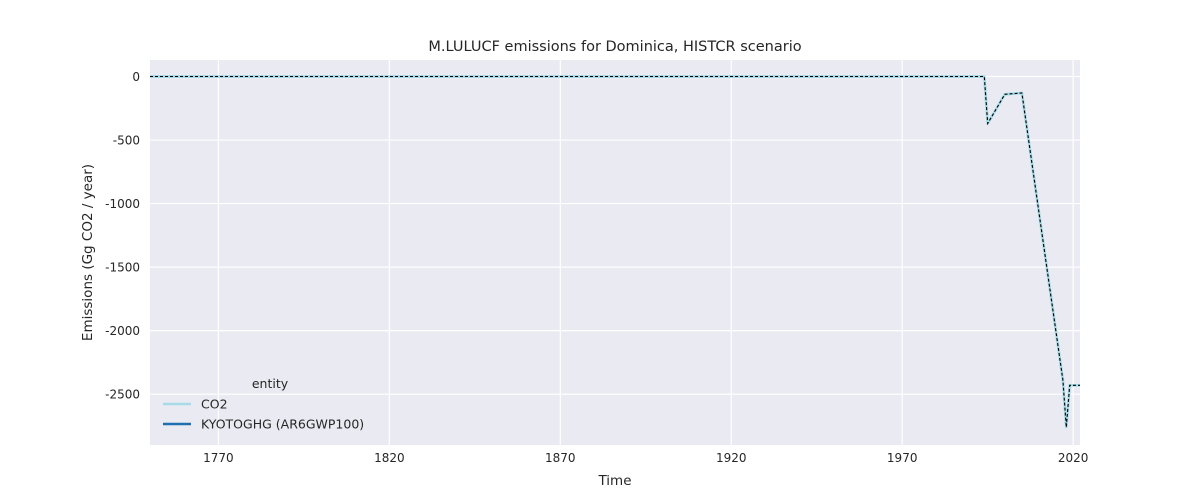 This screenshot has width=1200, height=500. Describe the element at coordinates (1073, 458) in the screenshot. I see `x-tick-label: 2020` at that location.